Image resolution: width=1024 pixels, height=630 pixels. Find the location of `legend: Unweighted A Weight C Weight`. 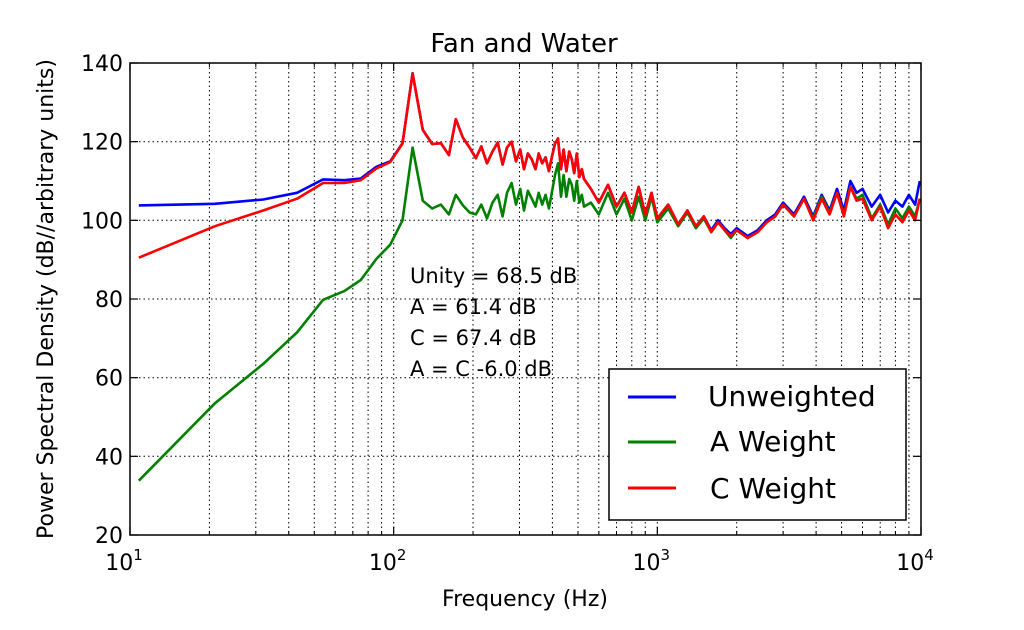

legend: Unweighted A Weight C Weight is located at coordinates (757, 444).